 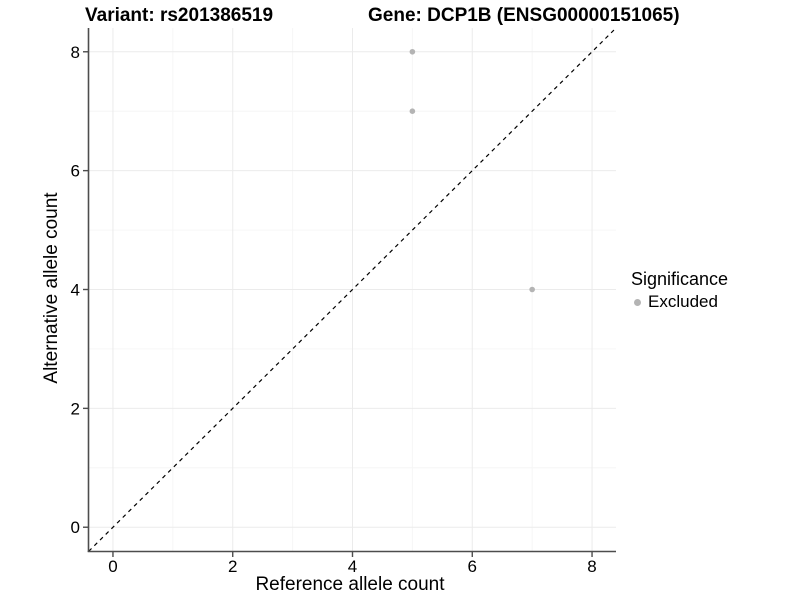 What do you see at coordinates (179, 15) in the screenshot?
I see `variant-title: Variant: rs201386519` at bounding box center [179, 15].